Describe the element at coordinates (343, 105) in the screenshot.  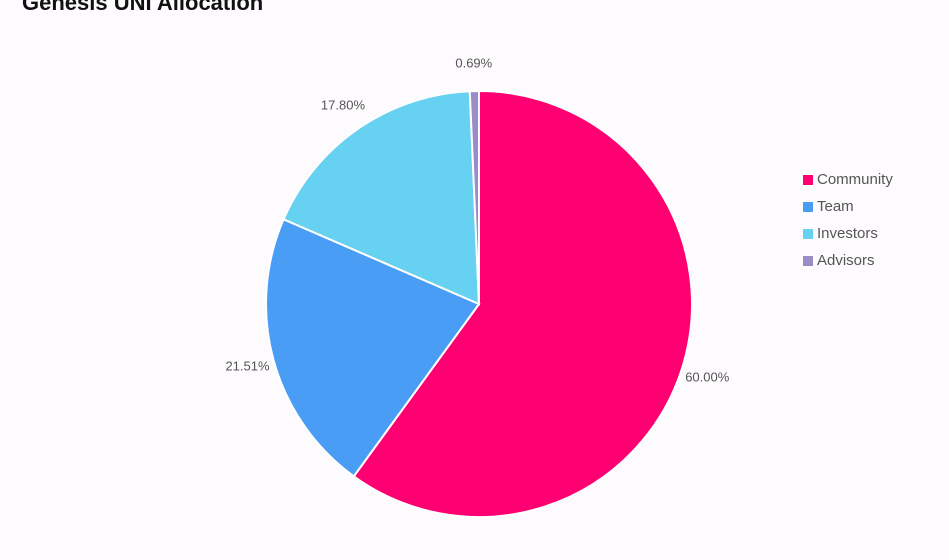
I see `slice-label: 17.80%` at that location.